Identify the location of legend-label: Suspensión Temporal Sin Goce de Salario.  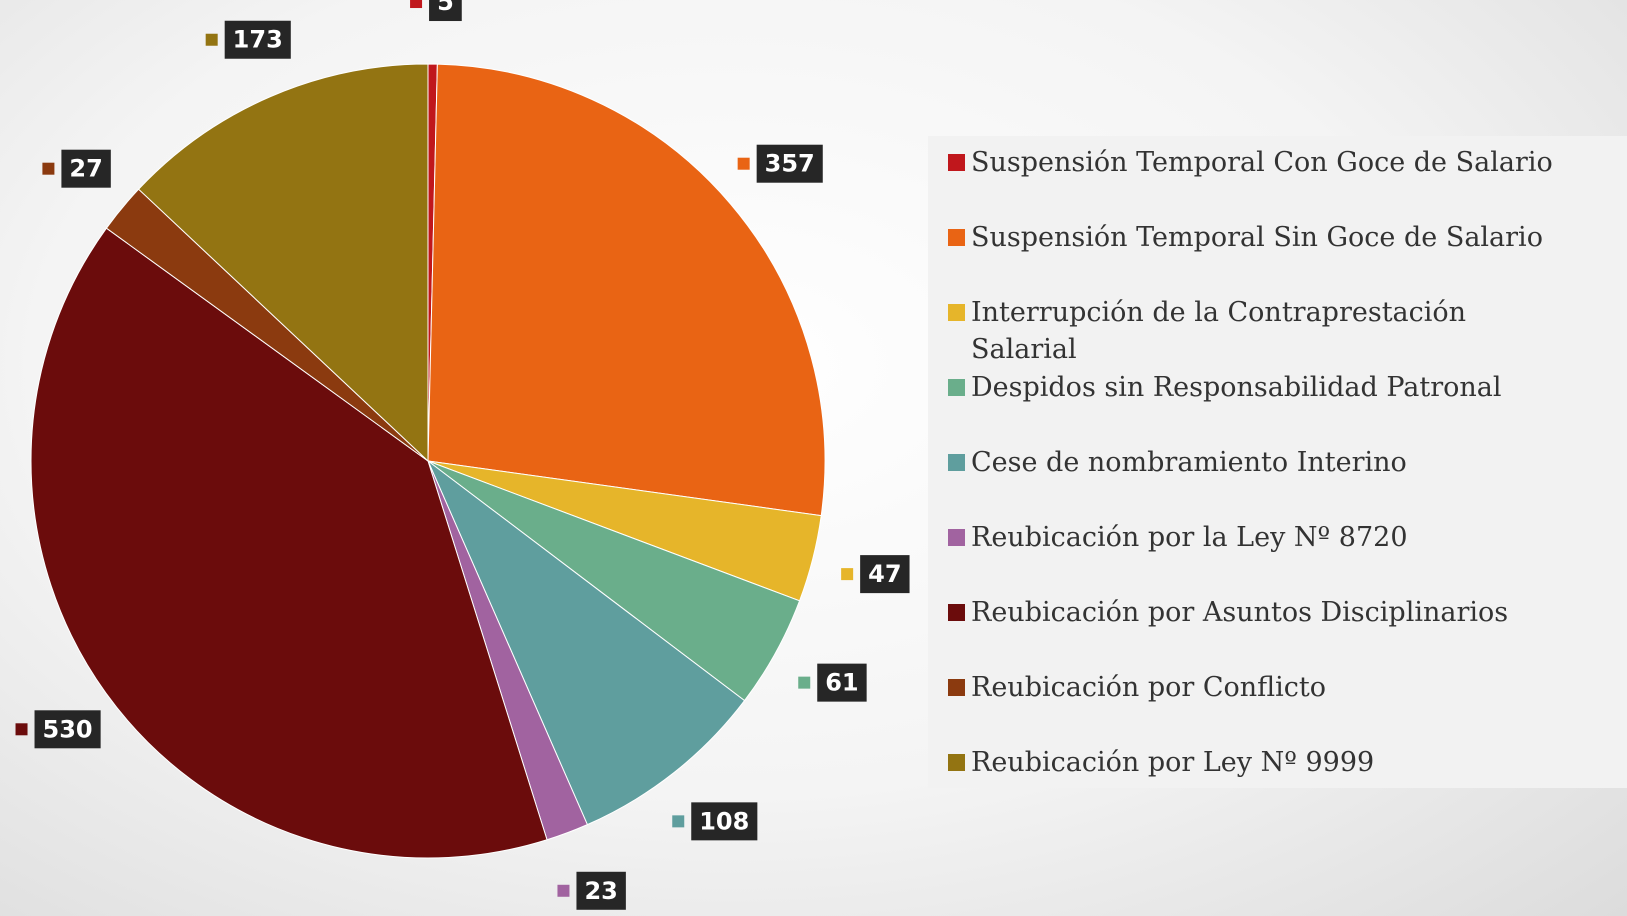
(1257, 237).